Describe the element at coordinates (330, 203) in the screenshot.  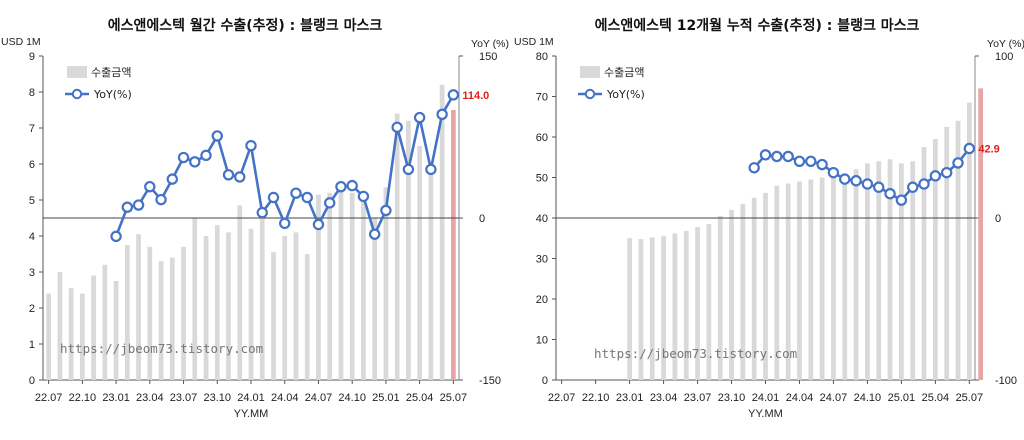
I see `yoy-point-24.08` at that location.